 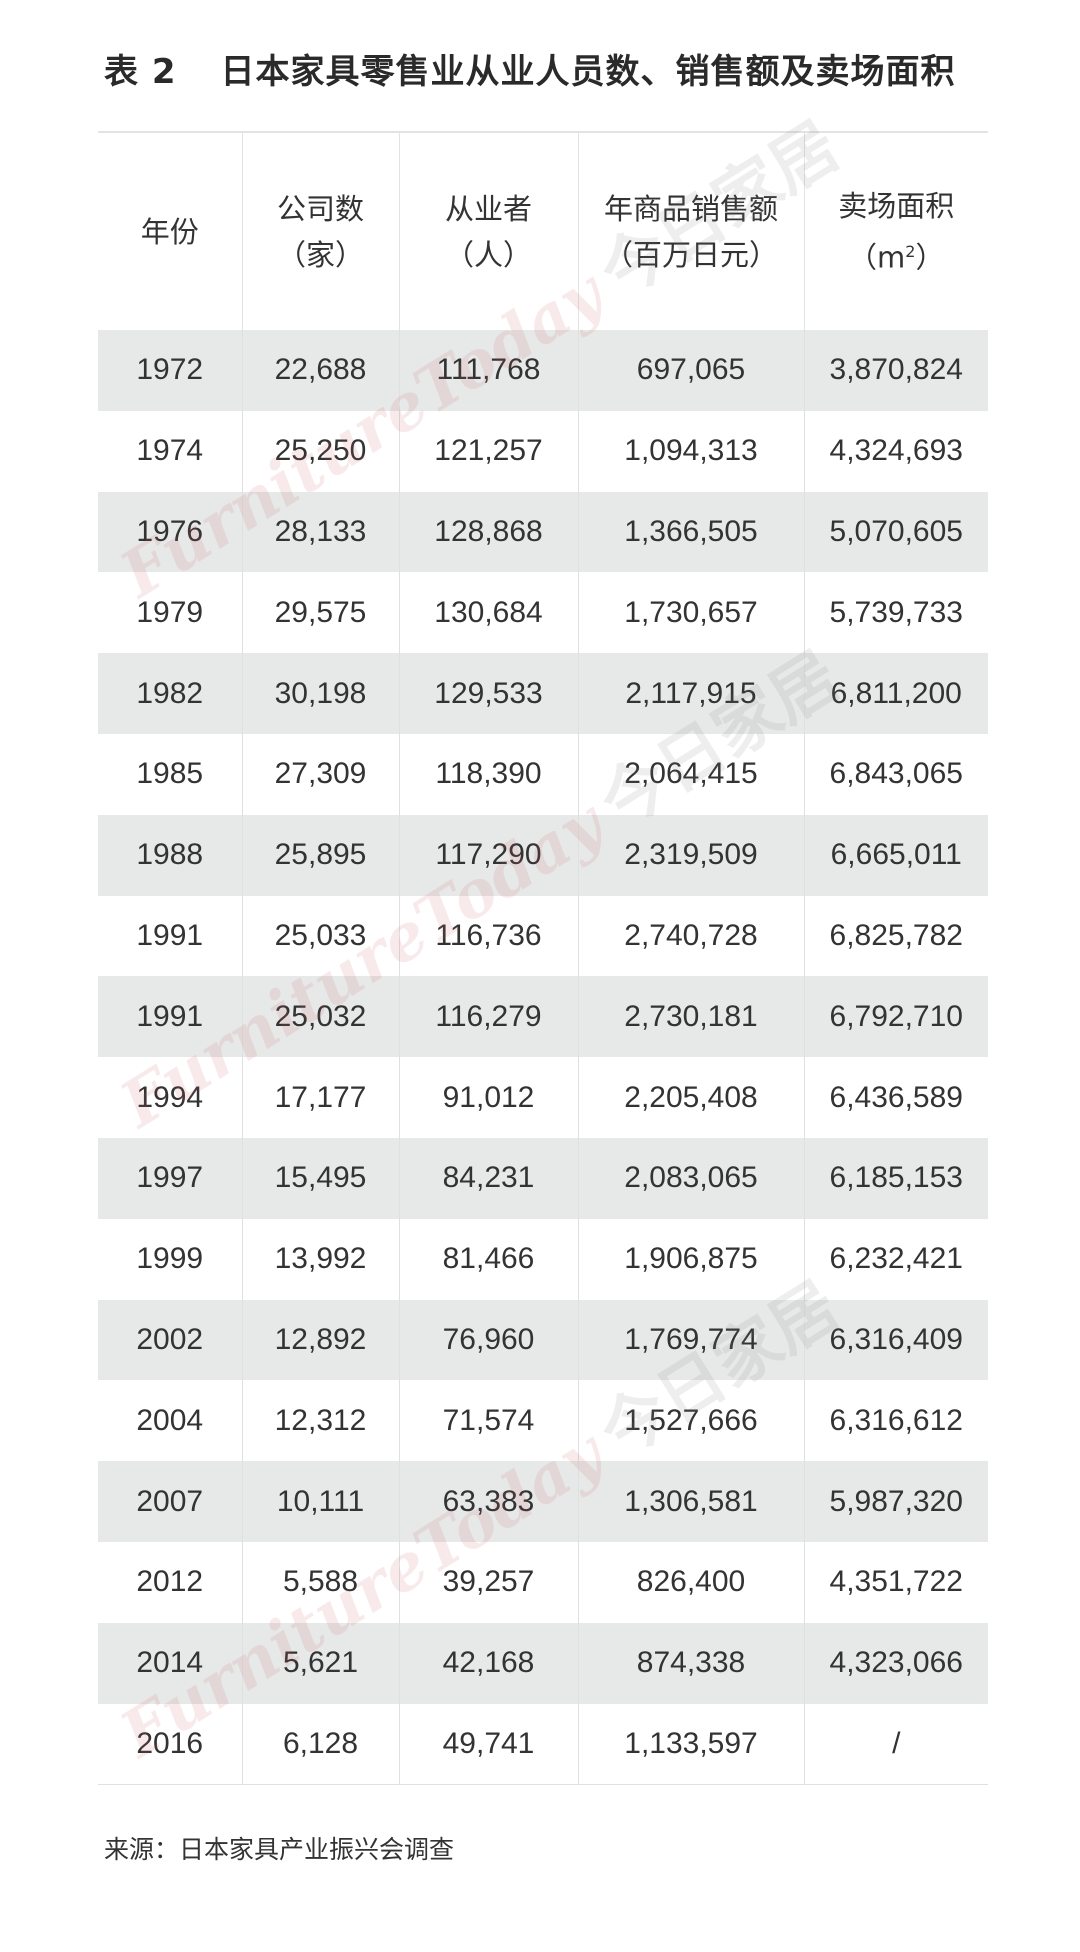 I want to click on table-cell: 6,128, so click(x=321, y=1744).